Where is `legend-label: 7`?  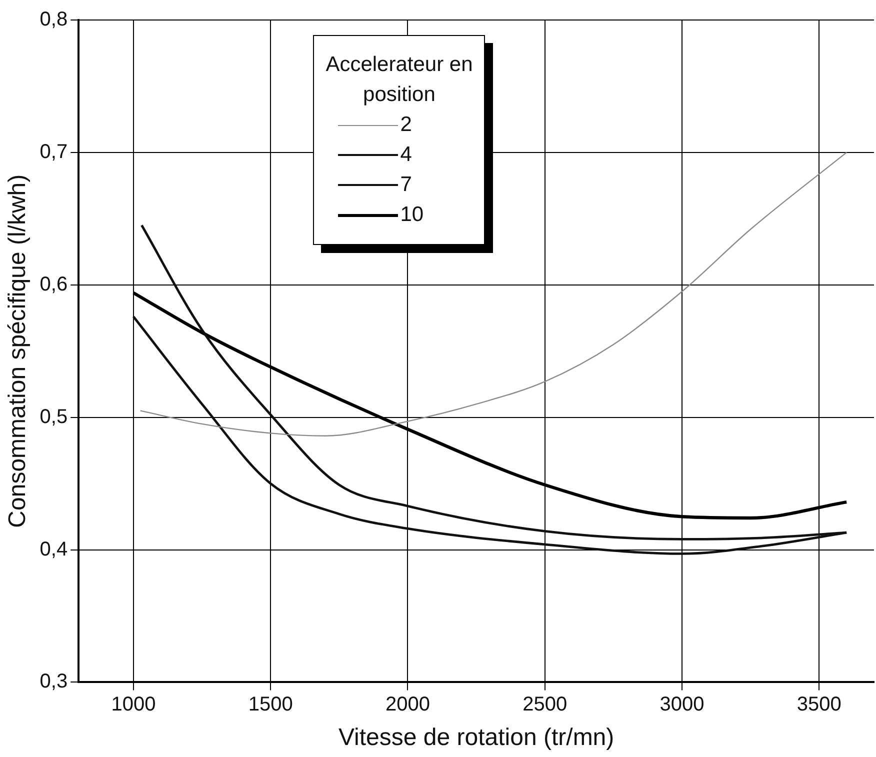 legend-label: 7 is located at coordinates (406, 185).